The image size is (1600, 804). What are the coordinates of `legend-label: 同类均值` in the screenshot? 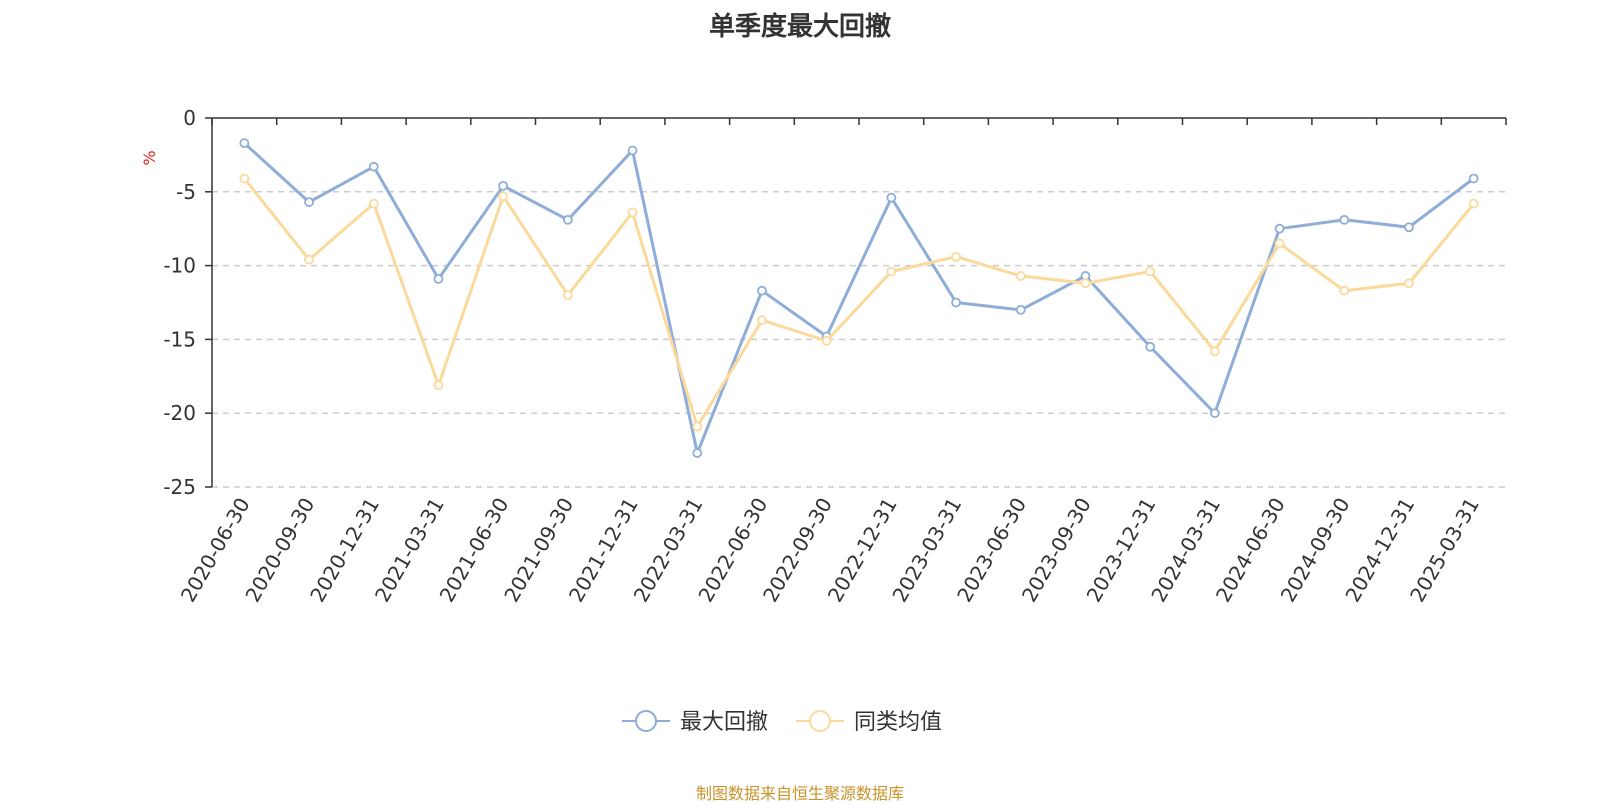 It's located at (898, 722).